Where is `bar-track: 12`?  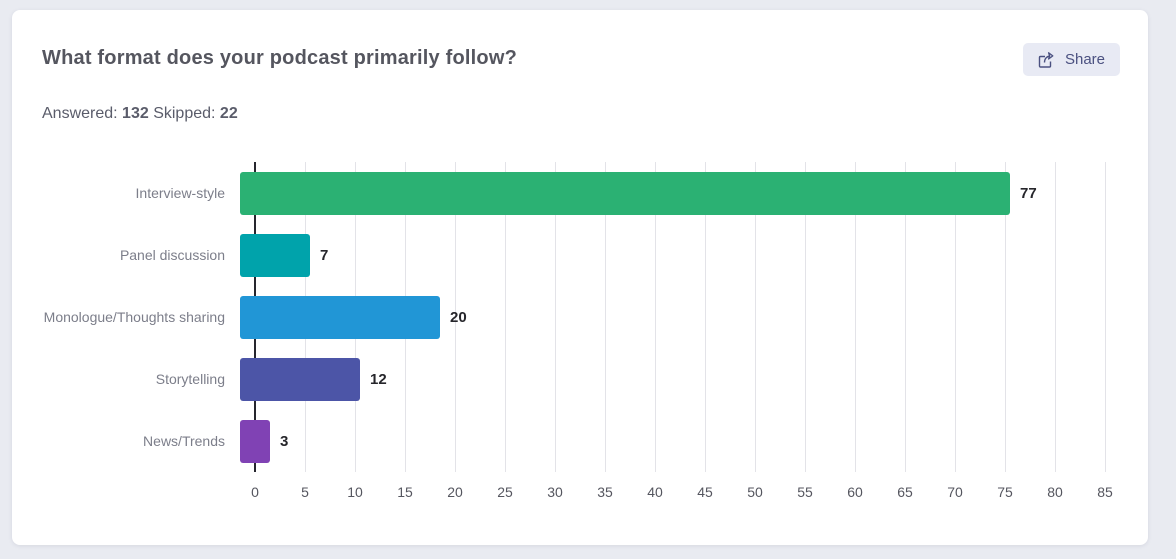 bar-track: 12 is located at coordinates (672, 379).